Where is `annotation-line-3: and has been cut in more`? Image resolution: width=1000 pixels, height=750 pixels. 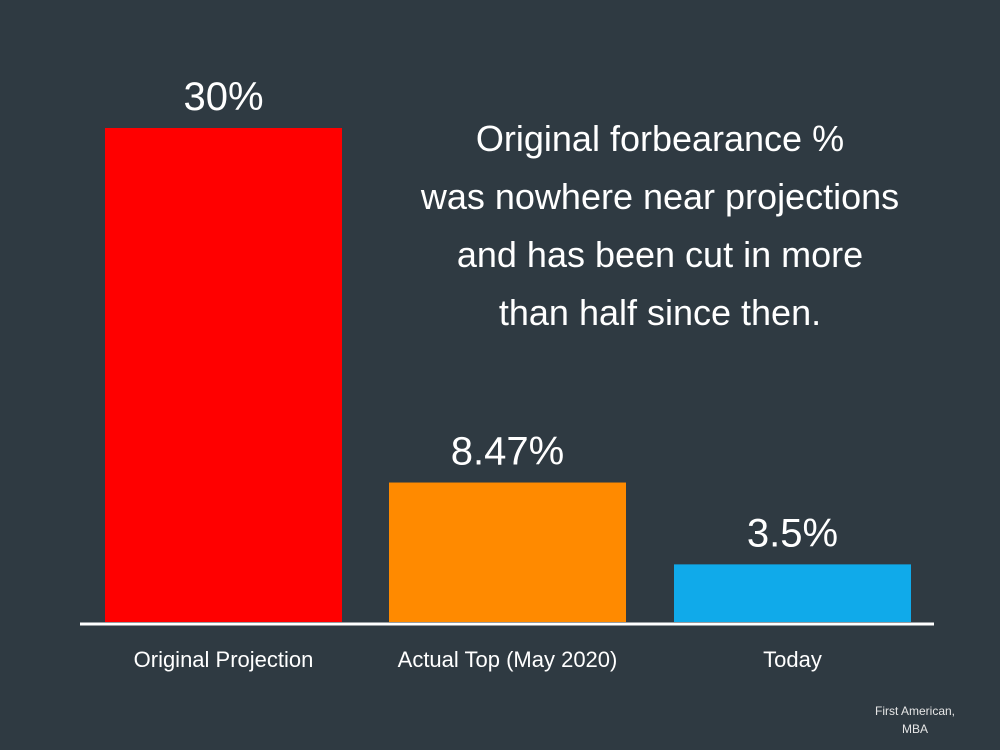
annotation-line-3: and has been cut in more is located at coordinates (660, 254).